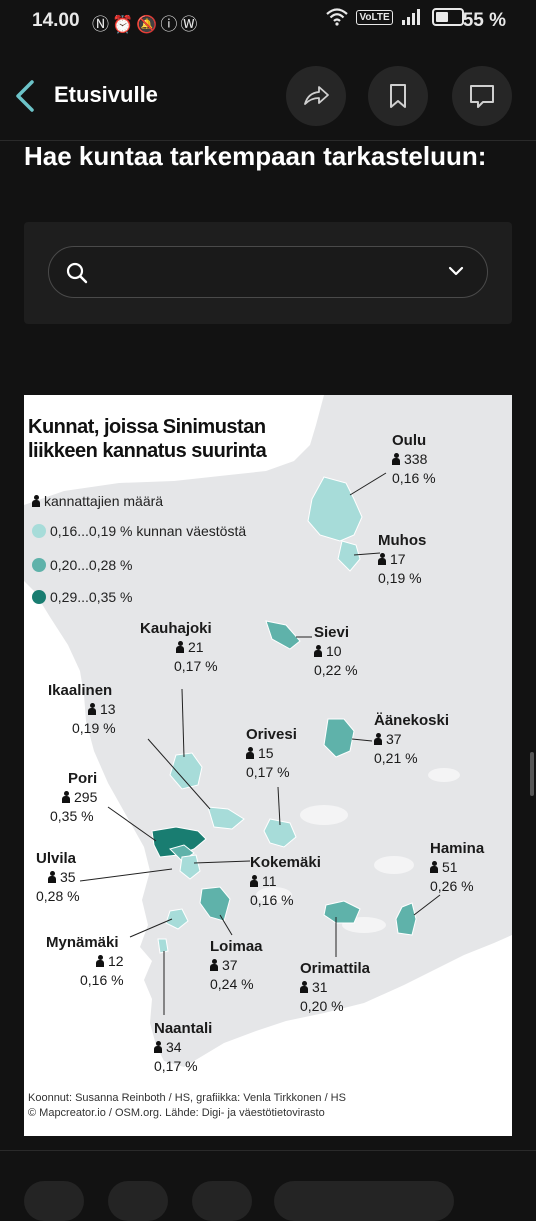 The height and width of the screenshot is (1221, 536). What do you see at coordinates (335, 968) in the screenshot?
I see `municipality-name: Orimattila` at bounding box center [335, 968].